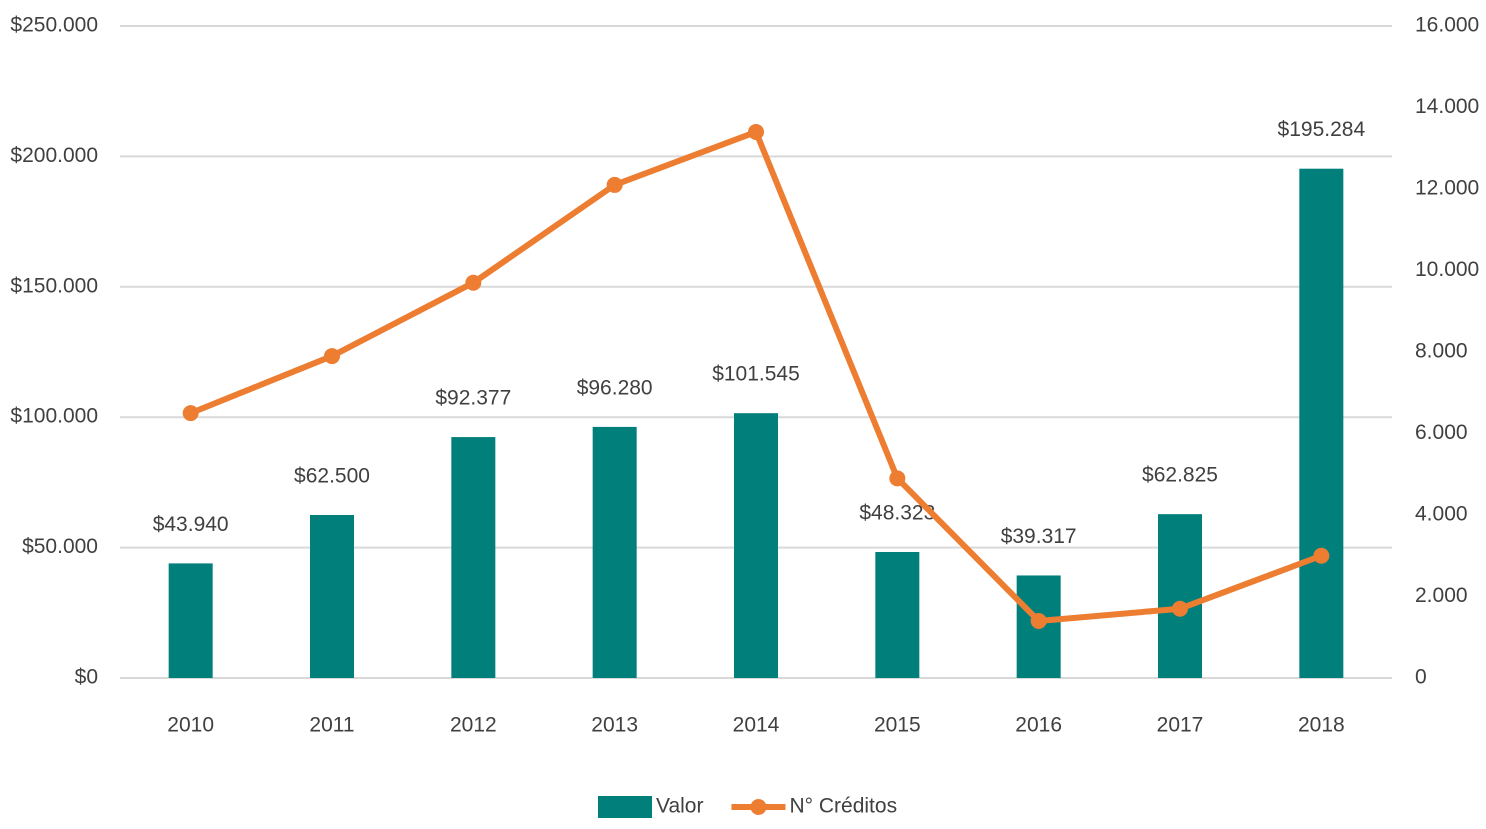 The width and height of the screenshot is (1486, 829). What do you see at coordinates (473, 398) in the screenshot?
I see `data-label: $92.377` at bounding box center [473, 398].